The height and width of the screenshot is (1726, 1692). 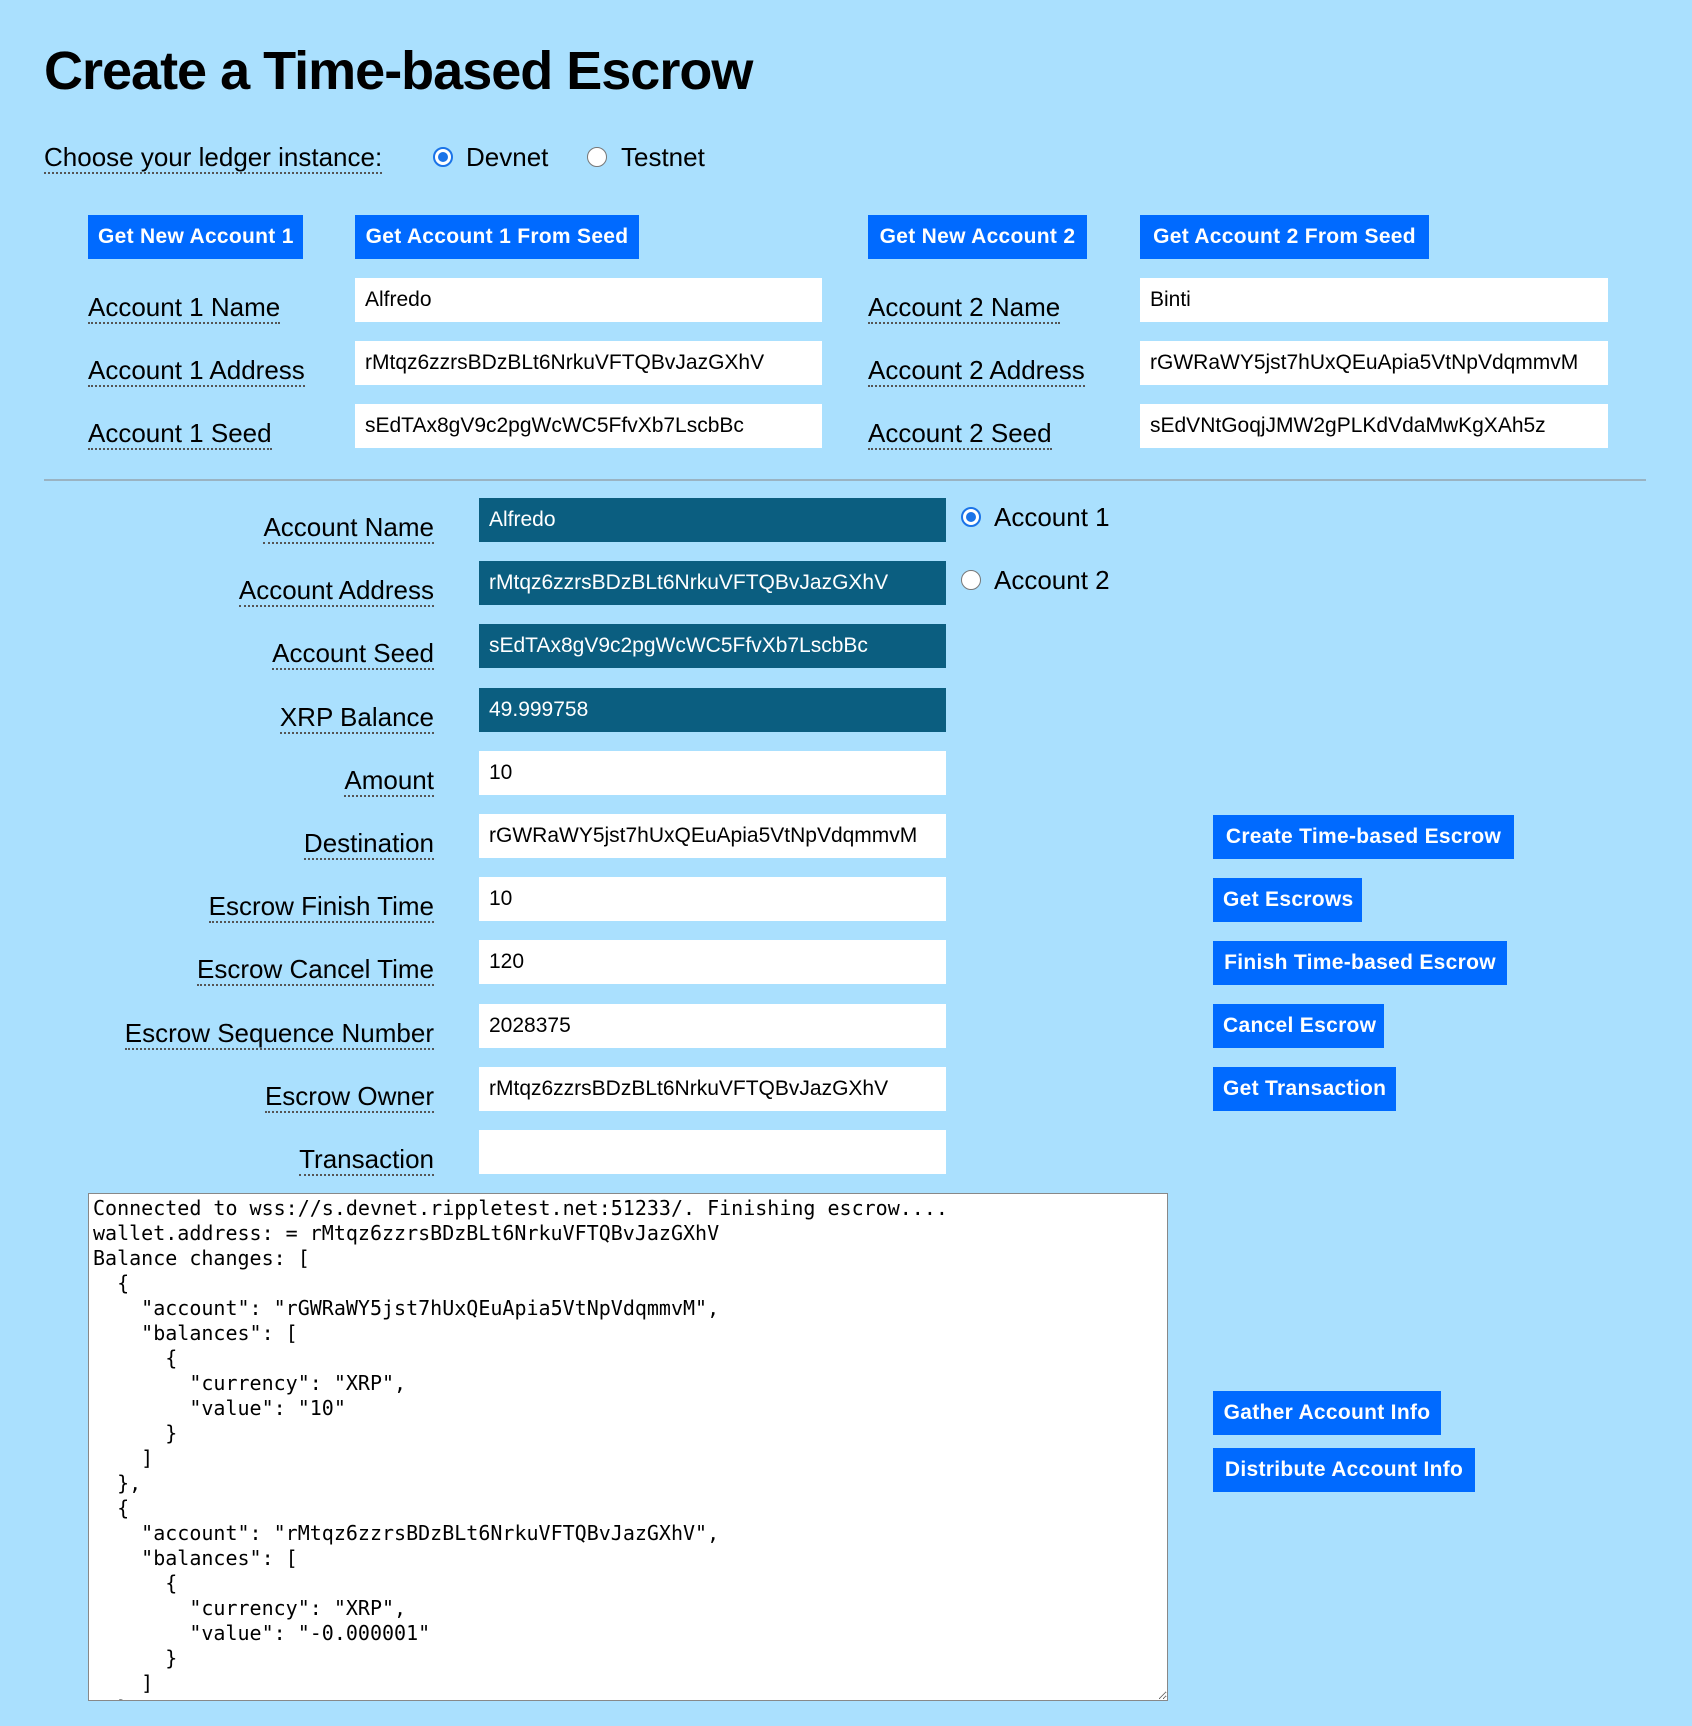 What do you see at coordinates (279, 1033) in the screenshot?
I see `escrow-sequence-number-label: Escrow Sequence Number` at bounding box center [279, 1033].